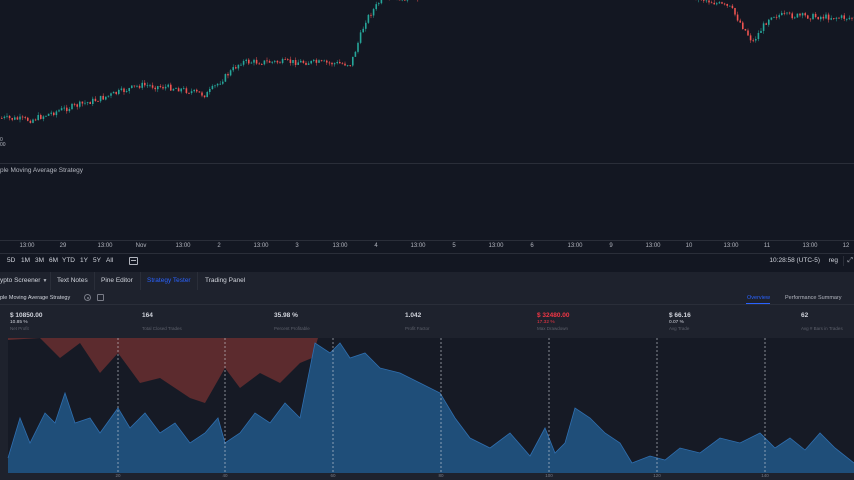  I want to click on time-tick: 5, so click(454, 246).